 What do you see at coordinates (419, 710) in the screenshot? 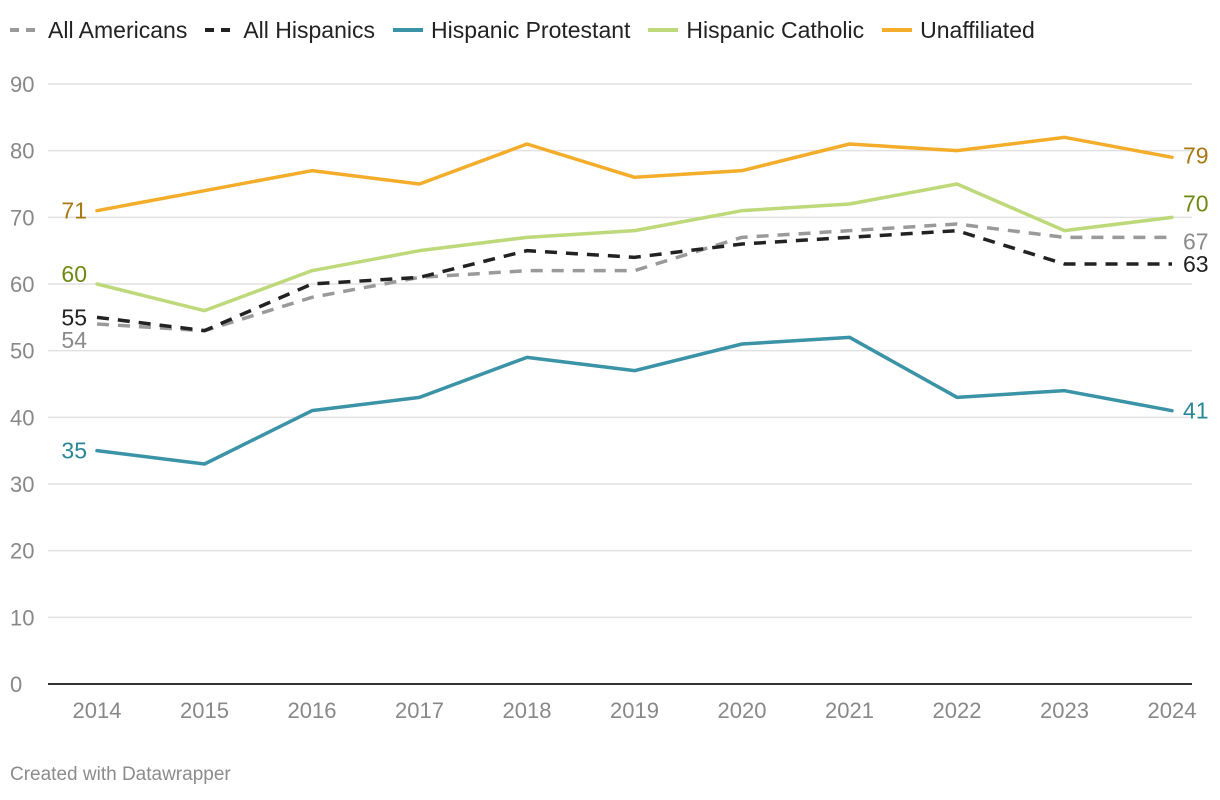
I see `x-tick-label: 2017` at bounding box center [419, 710].